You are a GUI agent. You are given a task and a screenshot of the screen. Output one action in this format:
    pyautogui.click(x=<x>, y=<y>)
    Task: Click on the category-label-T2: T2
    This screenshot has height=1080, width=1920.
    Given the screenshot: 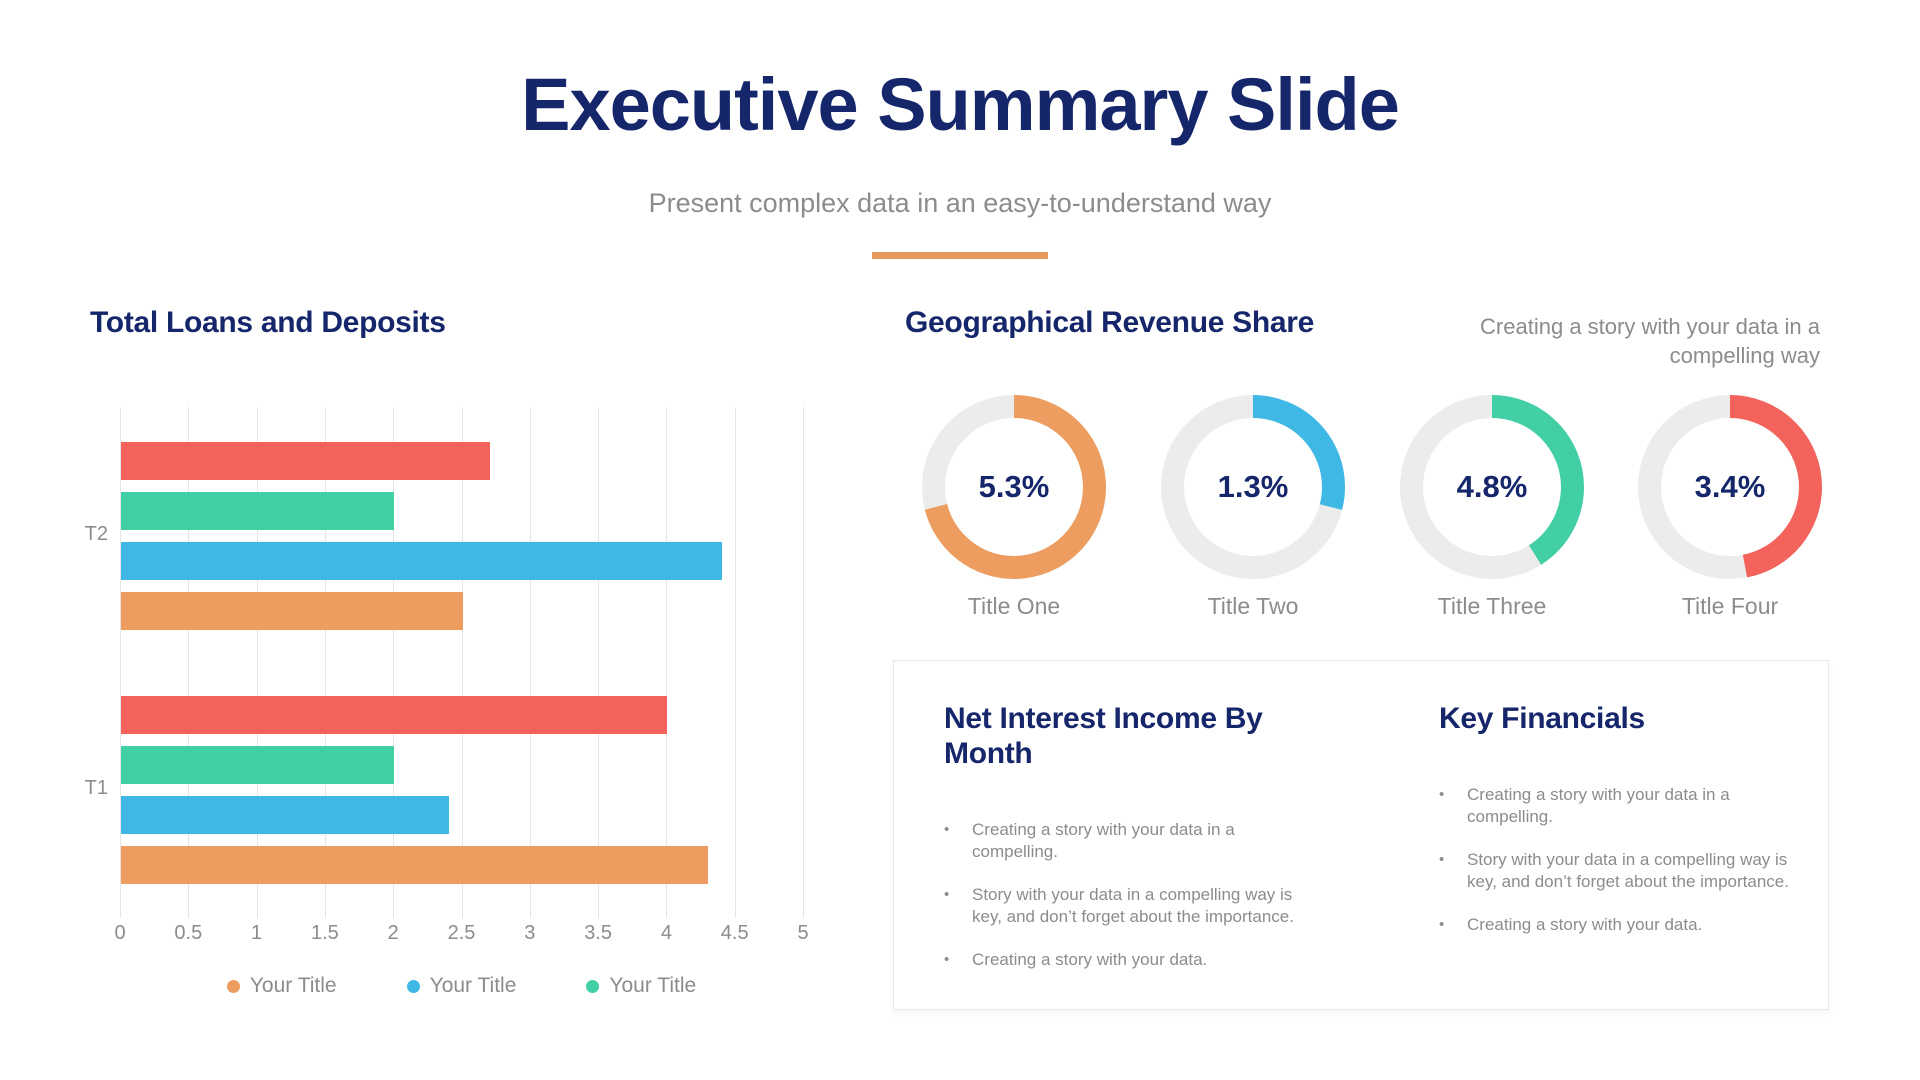 What is the action you would take?
    pyautogui.click(x=96, y=534)
    